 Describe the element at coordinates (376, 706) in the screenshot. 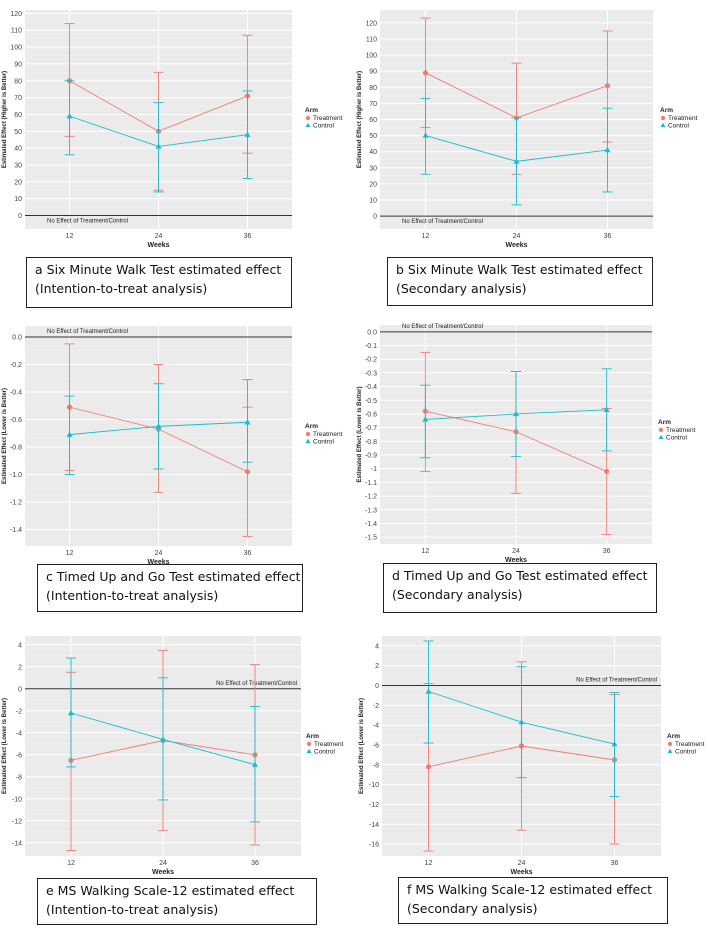

I see `y-tick-label: -2` at that location.